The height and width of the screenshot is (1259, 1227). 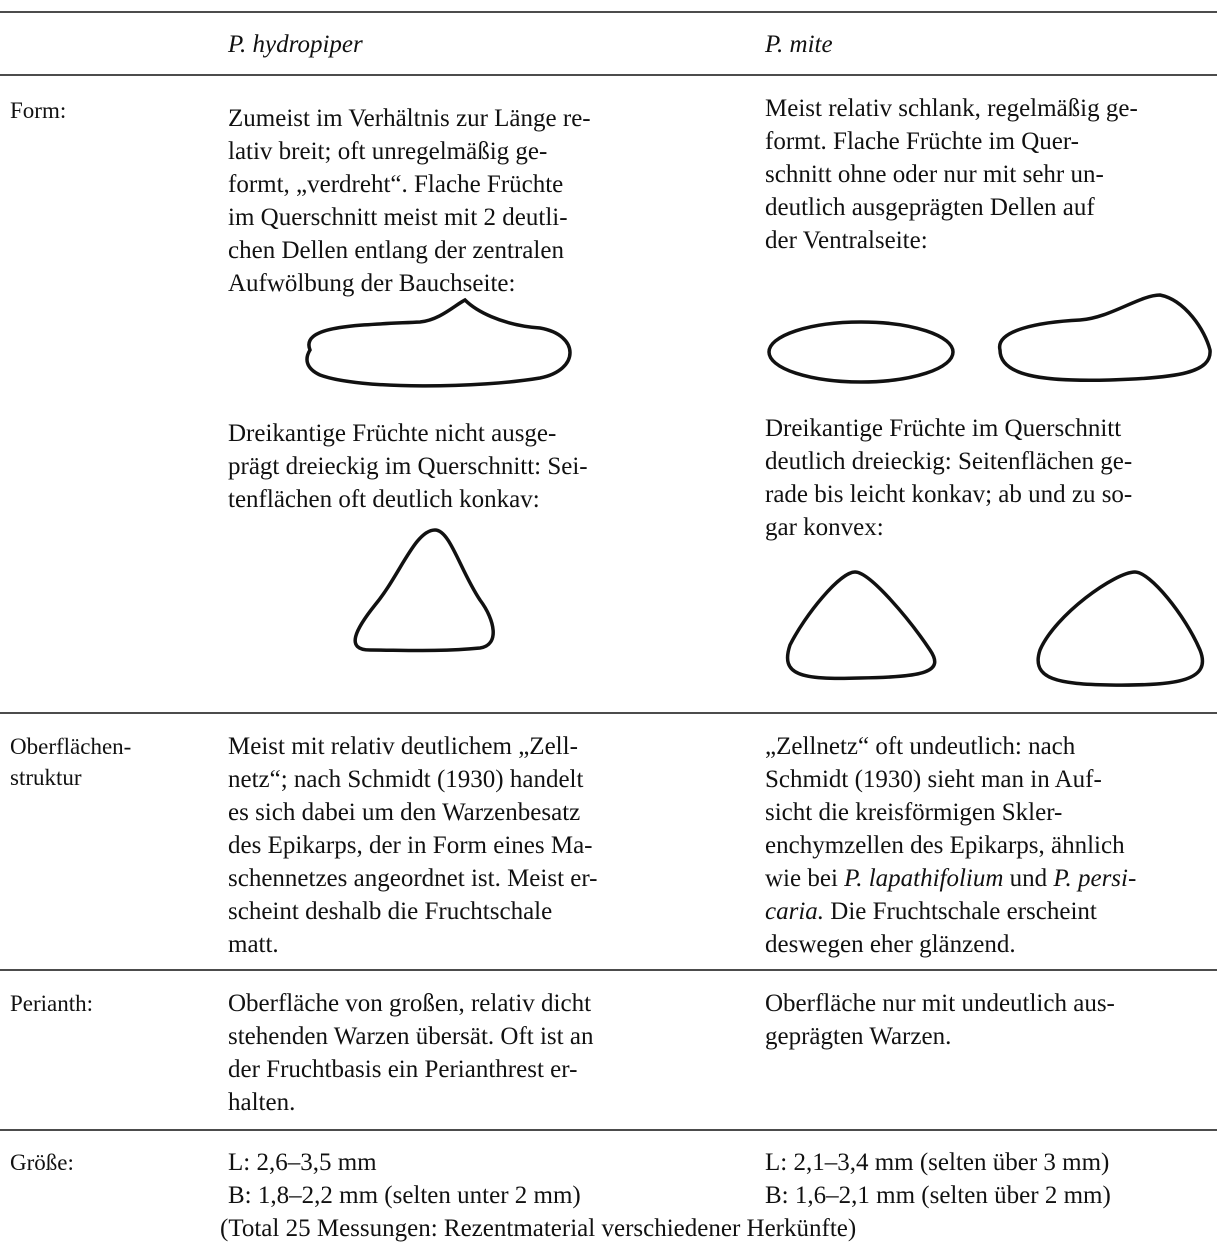 I want to click on cell-line: Dreikantige Früchte im Querschnitt, so click(x=943, y=428).